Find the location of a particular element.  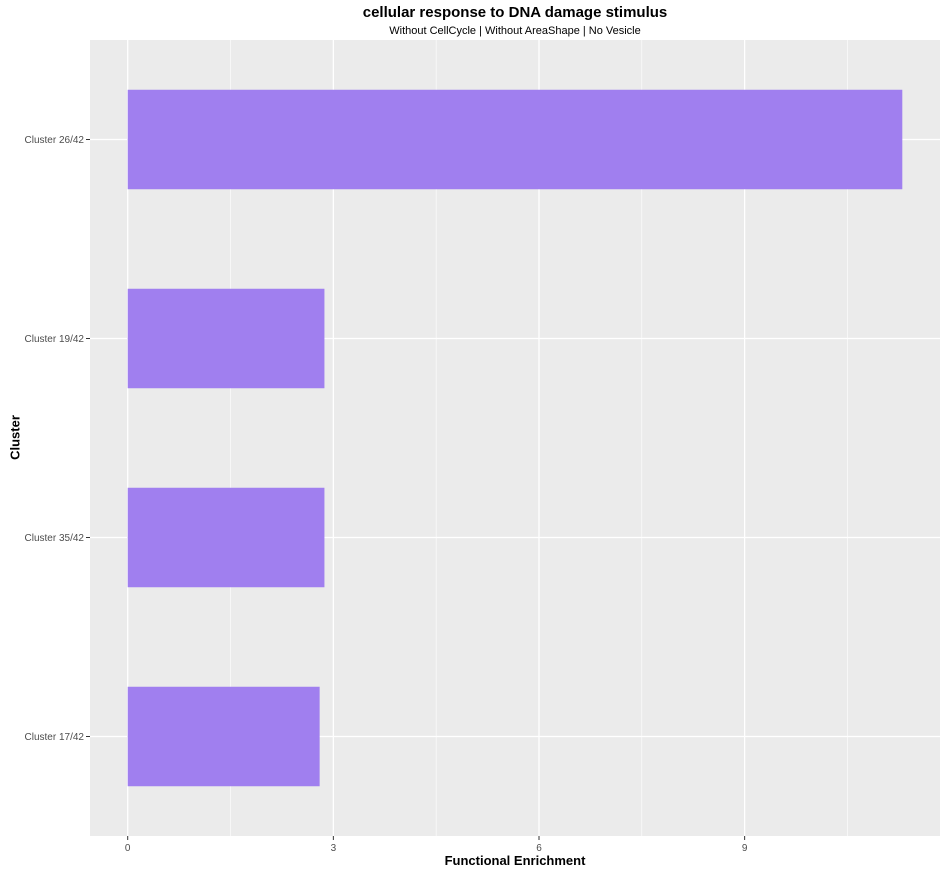

x-tick-label: 9 is located at coordinates (745, 848).